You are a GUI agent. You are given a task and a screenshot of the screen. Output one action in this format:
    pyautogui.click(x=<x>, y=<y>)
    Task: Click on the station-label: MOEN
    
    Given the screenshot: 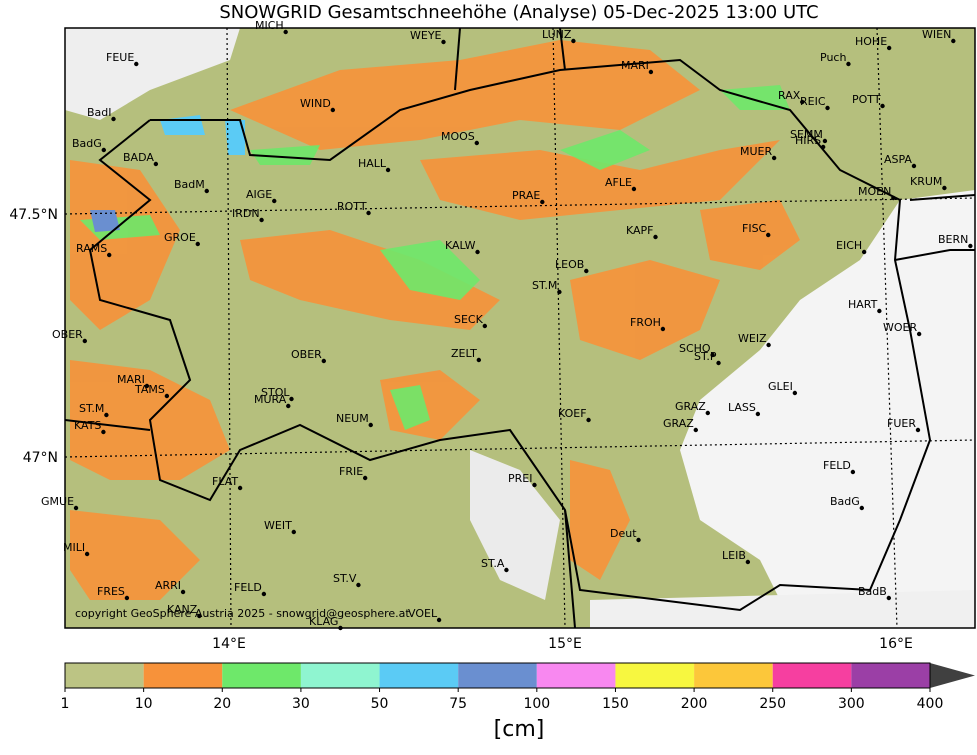 What is the action you would take?
    pyautogui.click(x=874, y=191)
    